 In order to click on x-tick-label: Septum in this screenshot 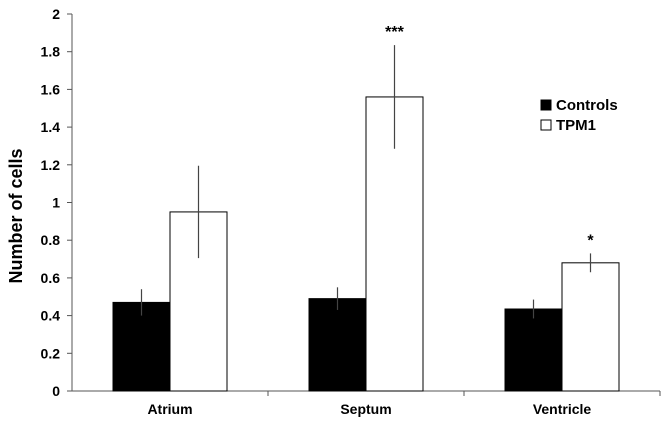, I will do `click(365, 409)`.